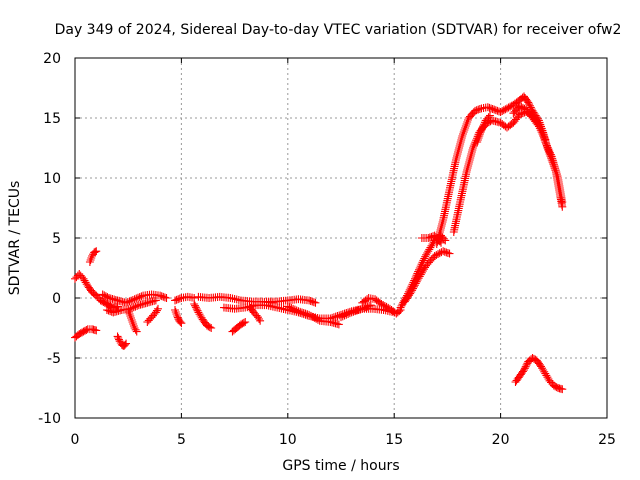  I want to click on y-tick-label: 20, so click(52, 59).